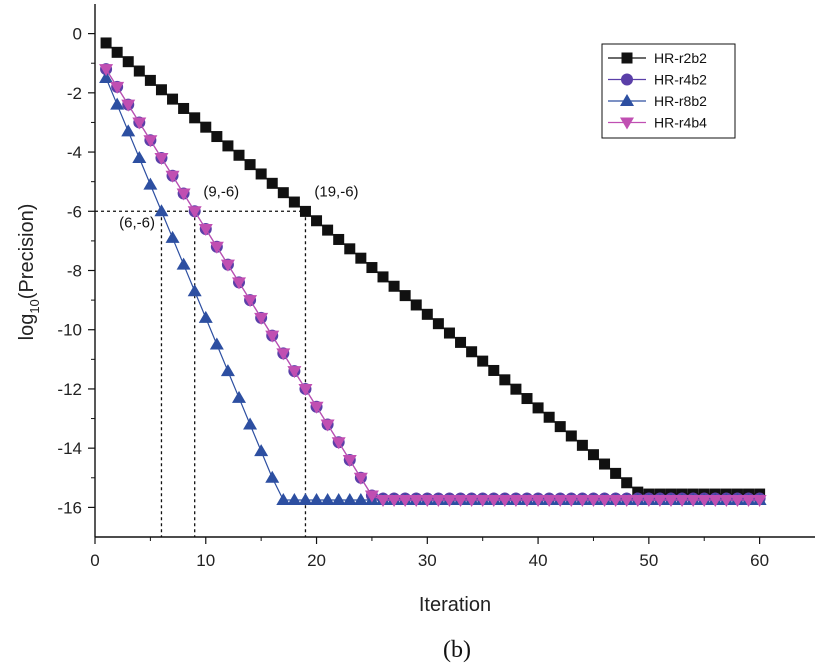 The height and width of the screenshot is (667, 821). I want to click on legend-label: HR-r4b2, so click(680, 80).